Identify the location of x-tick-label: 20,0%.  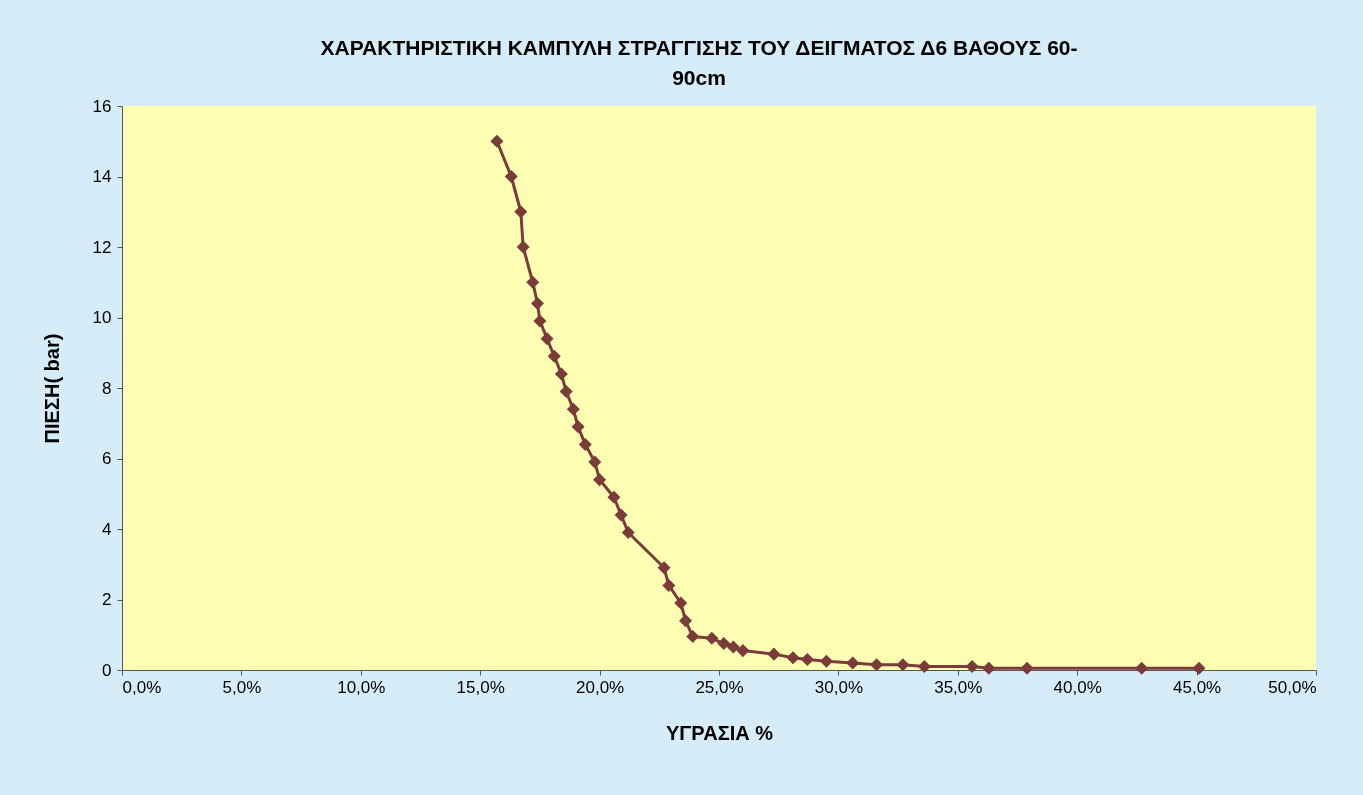
(600, 687).